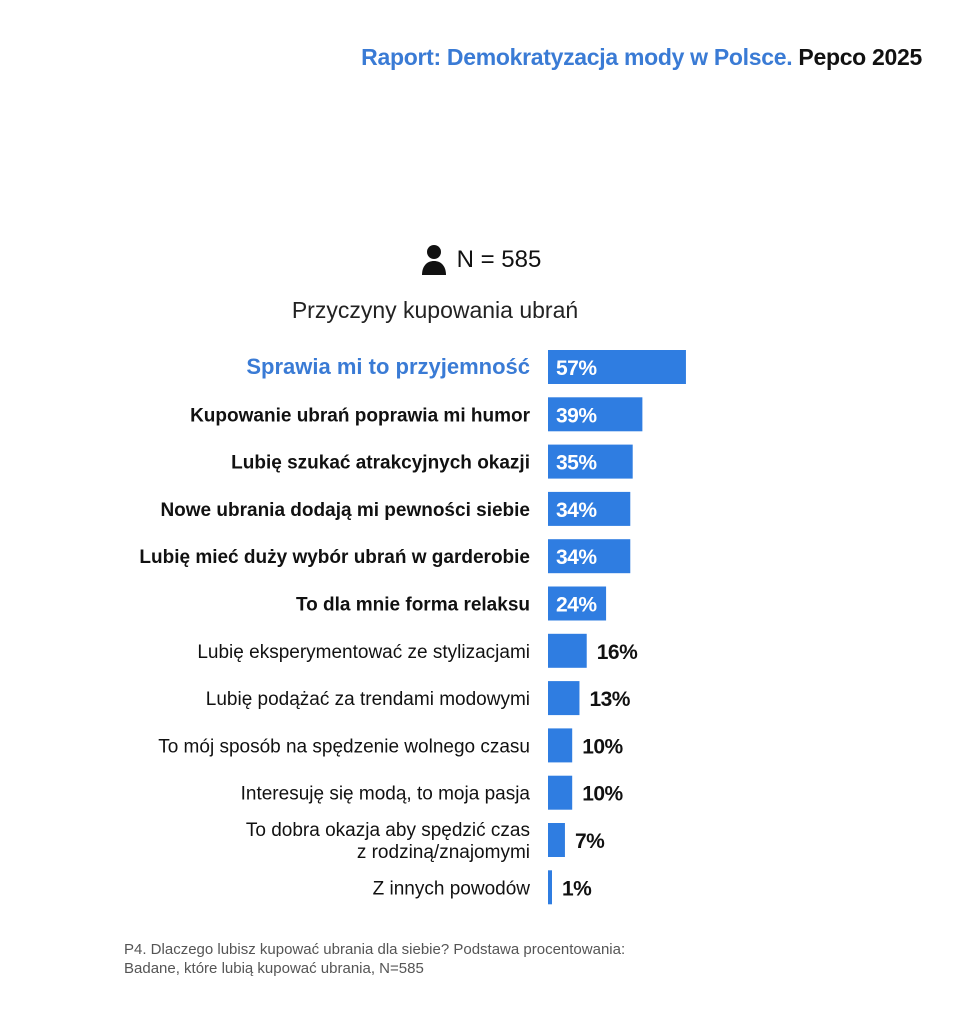  What do you see at coordinates (452, 888) in the screenshot?
I see `category-label-12: Z innych powodów` at bounding box center [452, 888].